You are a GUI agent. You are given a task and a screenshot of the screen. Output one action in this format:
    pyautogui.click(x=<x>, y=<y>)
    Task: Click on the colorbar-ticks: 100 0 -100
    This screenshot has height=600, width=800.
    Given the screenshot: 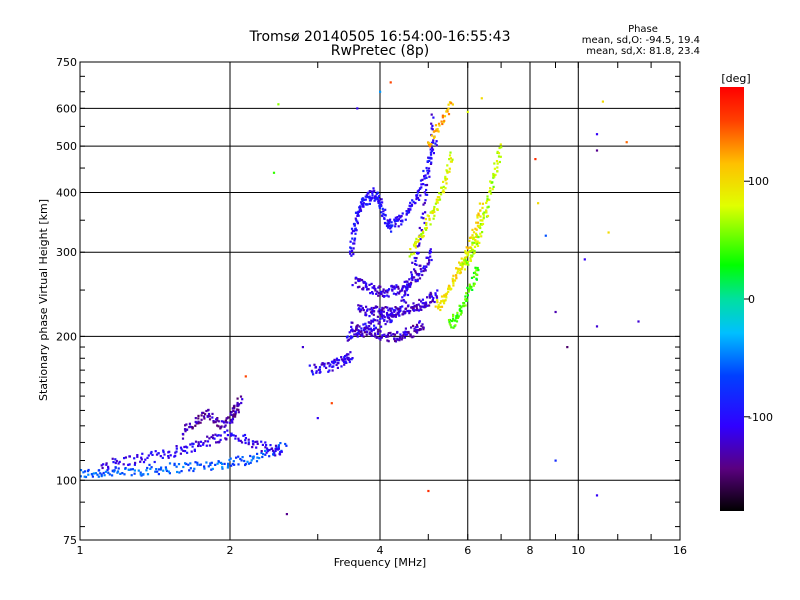 What is the action you would take?
    pyautogui.click(x=758, y=299)
    